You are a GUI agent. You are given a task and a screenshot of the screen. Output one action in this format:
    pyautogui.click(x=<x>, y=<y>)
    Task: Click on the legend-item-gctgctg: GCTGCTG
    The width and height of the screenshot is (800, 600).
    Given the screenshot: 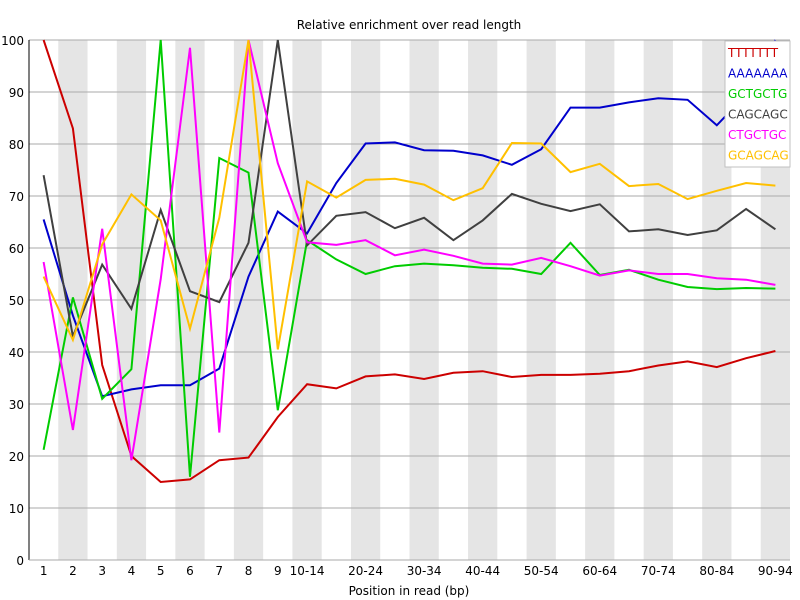 What is the action you would take?
    pyautogui.click(x=757, y=94)
    